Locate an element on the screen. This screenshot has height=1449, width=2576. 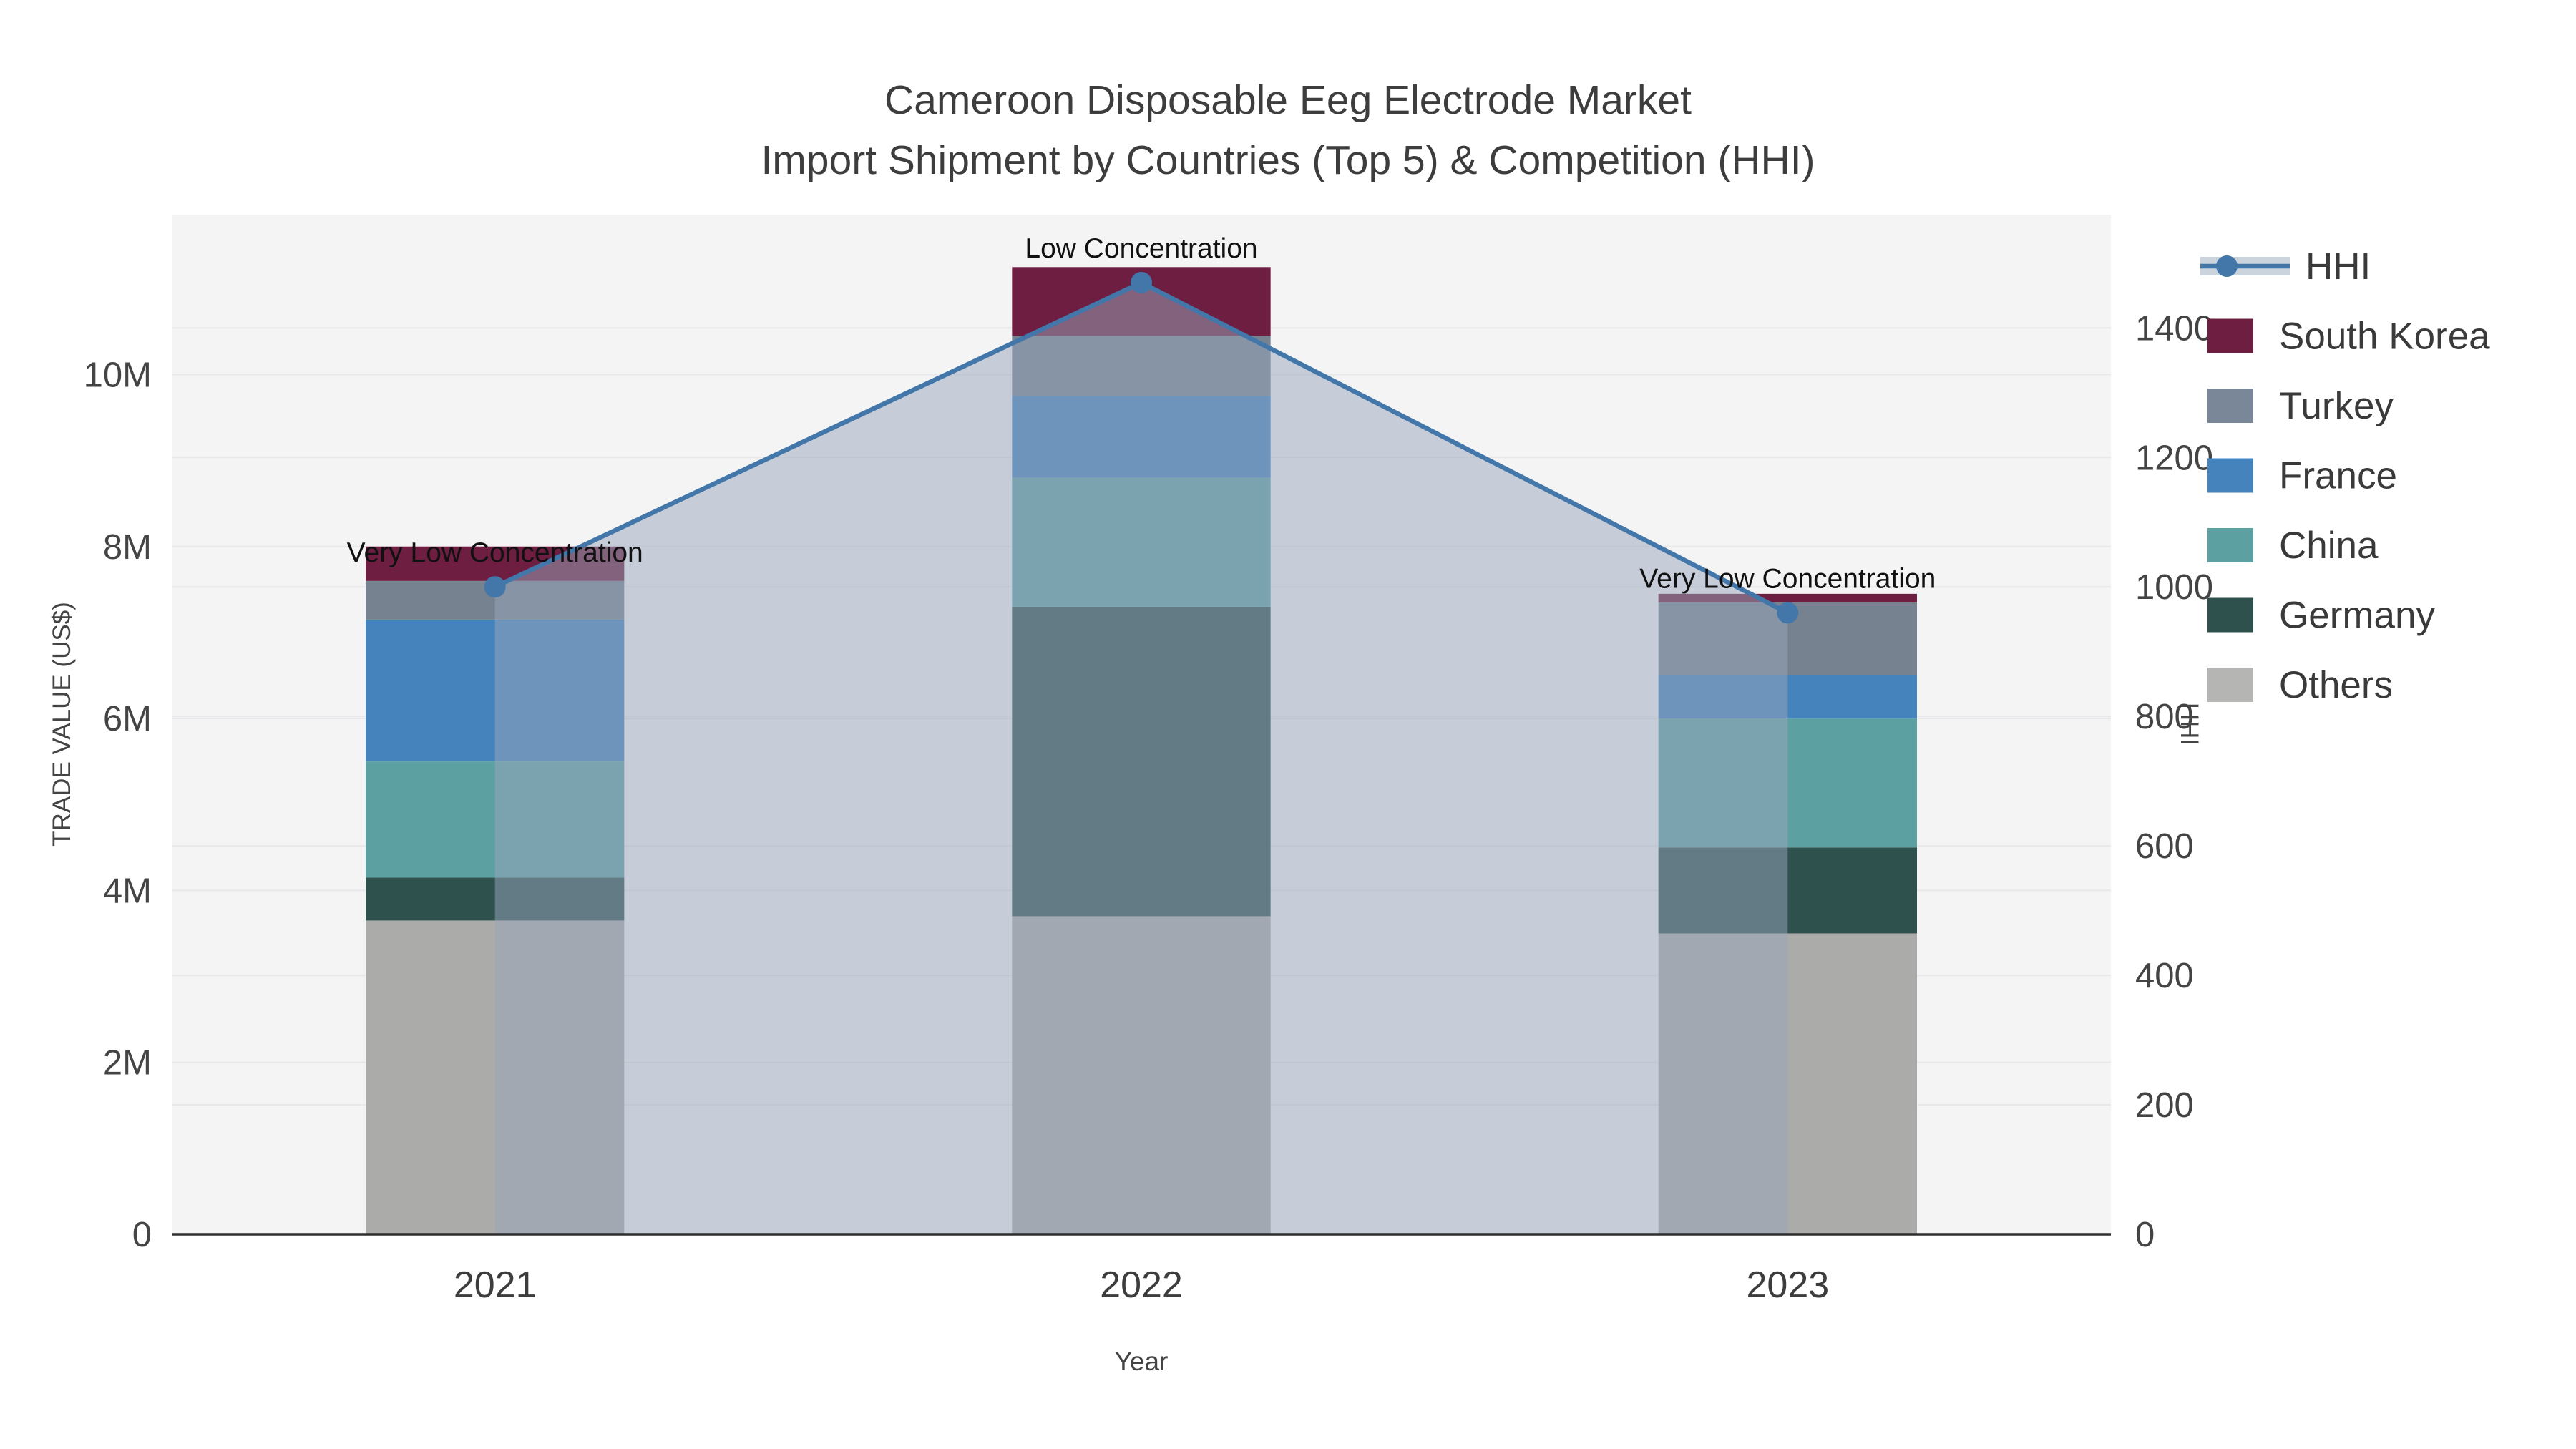
annotation-2021: Very Low Concentration is located at coordinates (495, 552).